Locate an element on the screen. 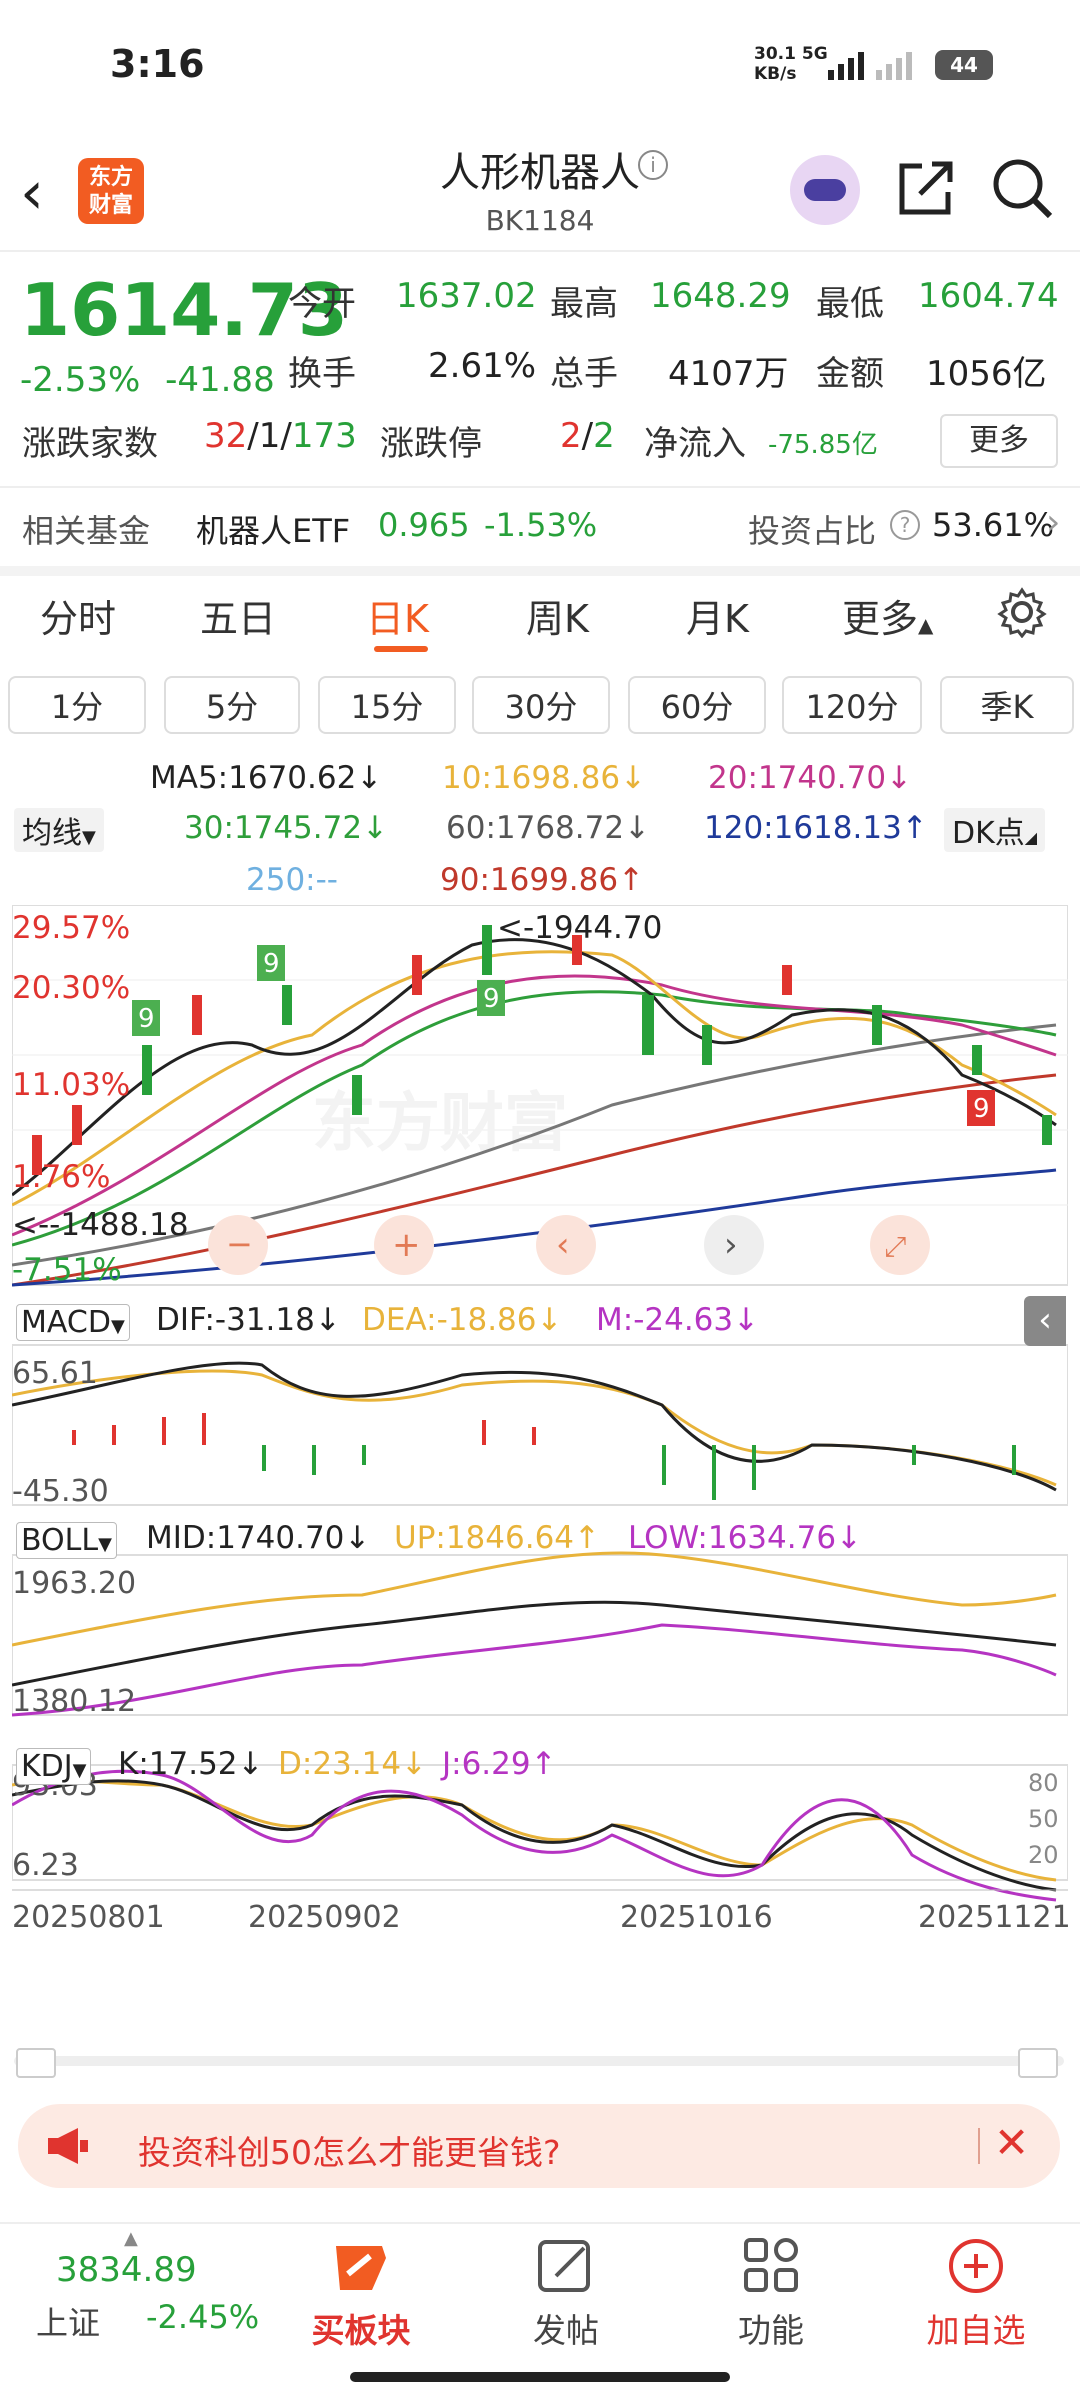 The width and height of the screenshot is (1080, 2402). tab-five-day: 五日 is located at coordinates (238, 619).